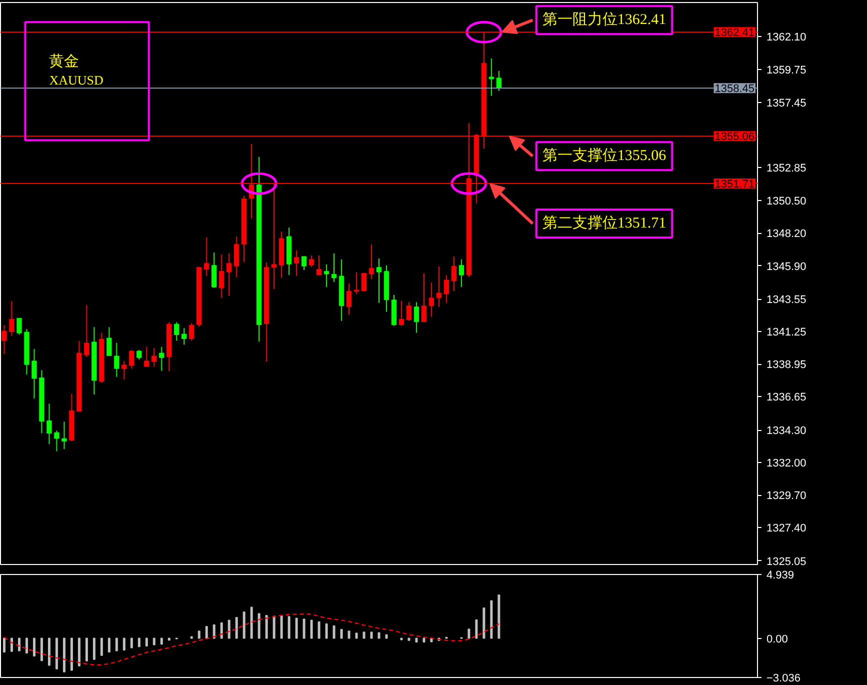 The width and height of the screenshot is (867, 685). What do you see at coordinates (734, 137) in the screenshot?
I see `ref-line-label: 1355.06` at bounding box center [734, 137].